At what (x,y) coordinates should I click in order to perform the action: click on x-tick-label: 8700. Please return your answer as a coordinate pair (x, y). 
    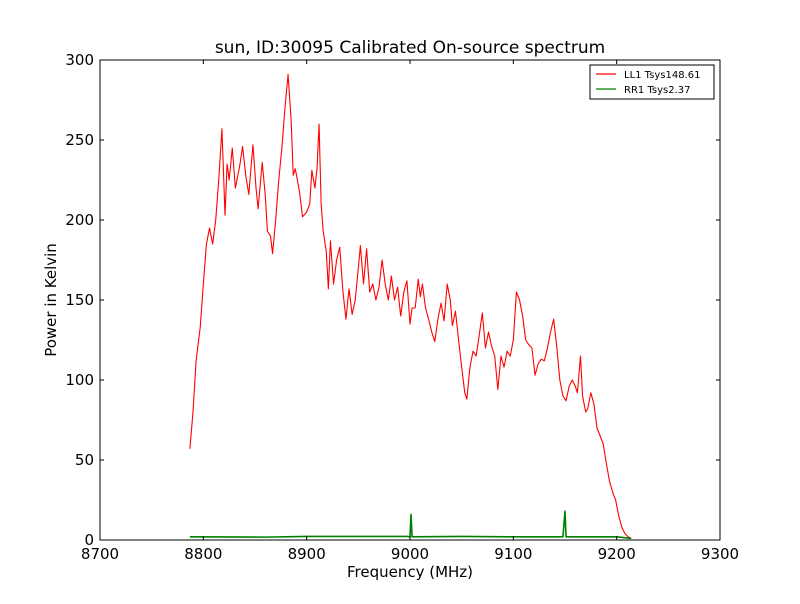
    Looking at the image, I should click on (100, 554).